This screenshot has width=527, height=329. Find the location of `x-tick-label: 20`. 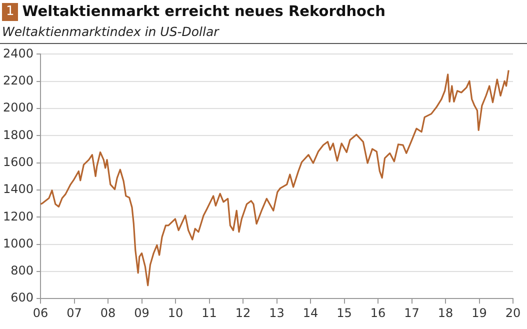

x-tick-label: 20 is located at coordinates (513, 313).